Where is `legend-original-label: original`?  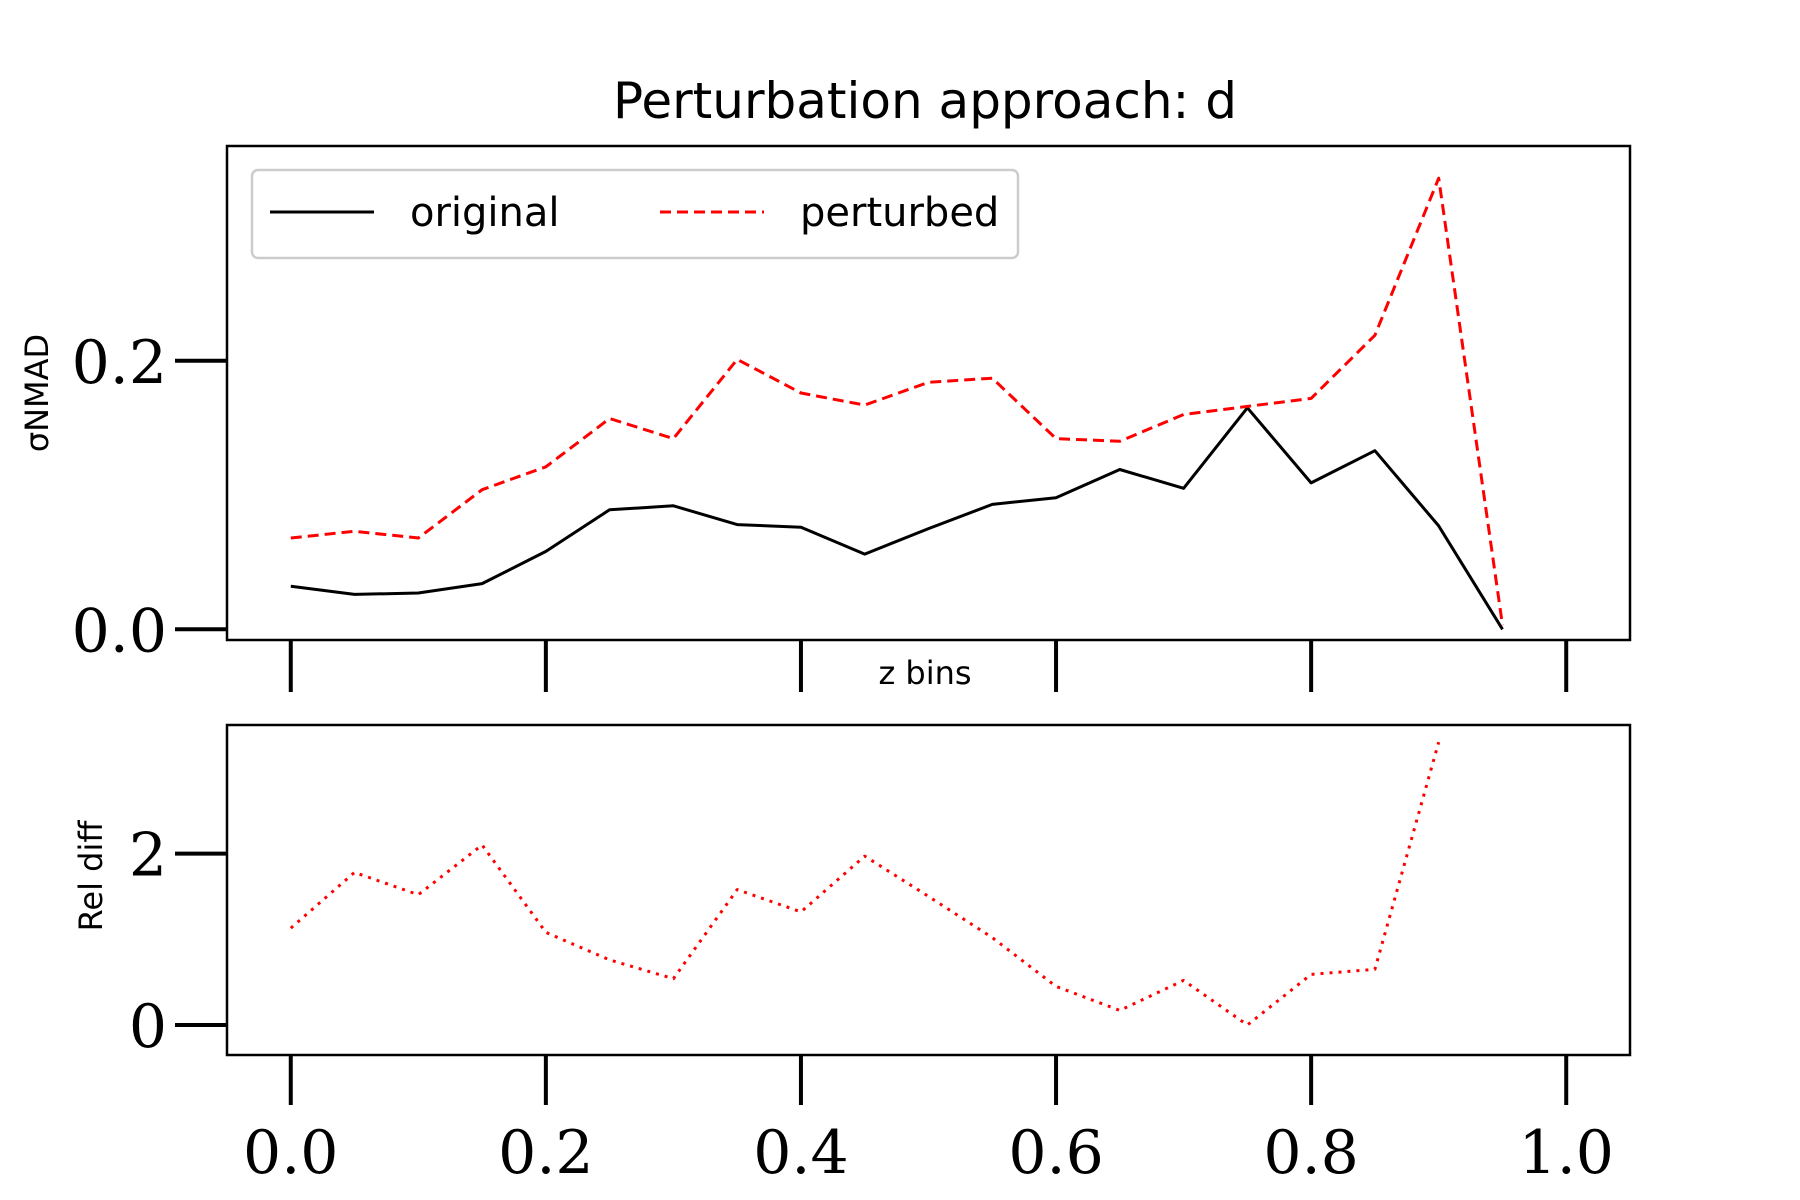 legend-original-label: original is located at coordinates (485, 213).